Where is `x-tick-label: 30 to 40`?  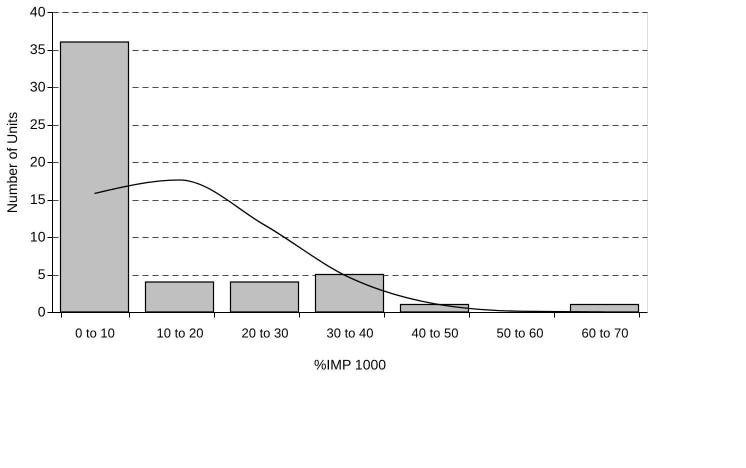
x-tick-label: 30 to 40 is located at coordinates (350, 333).